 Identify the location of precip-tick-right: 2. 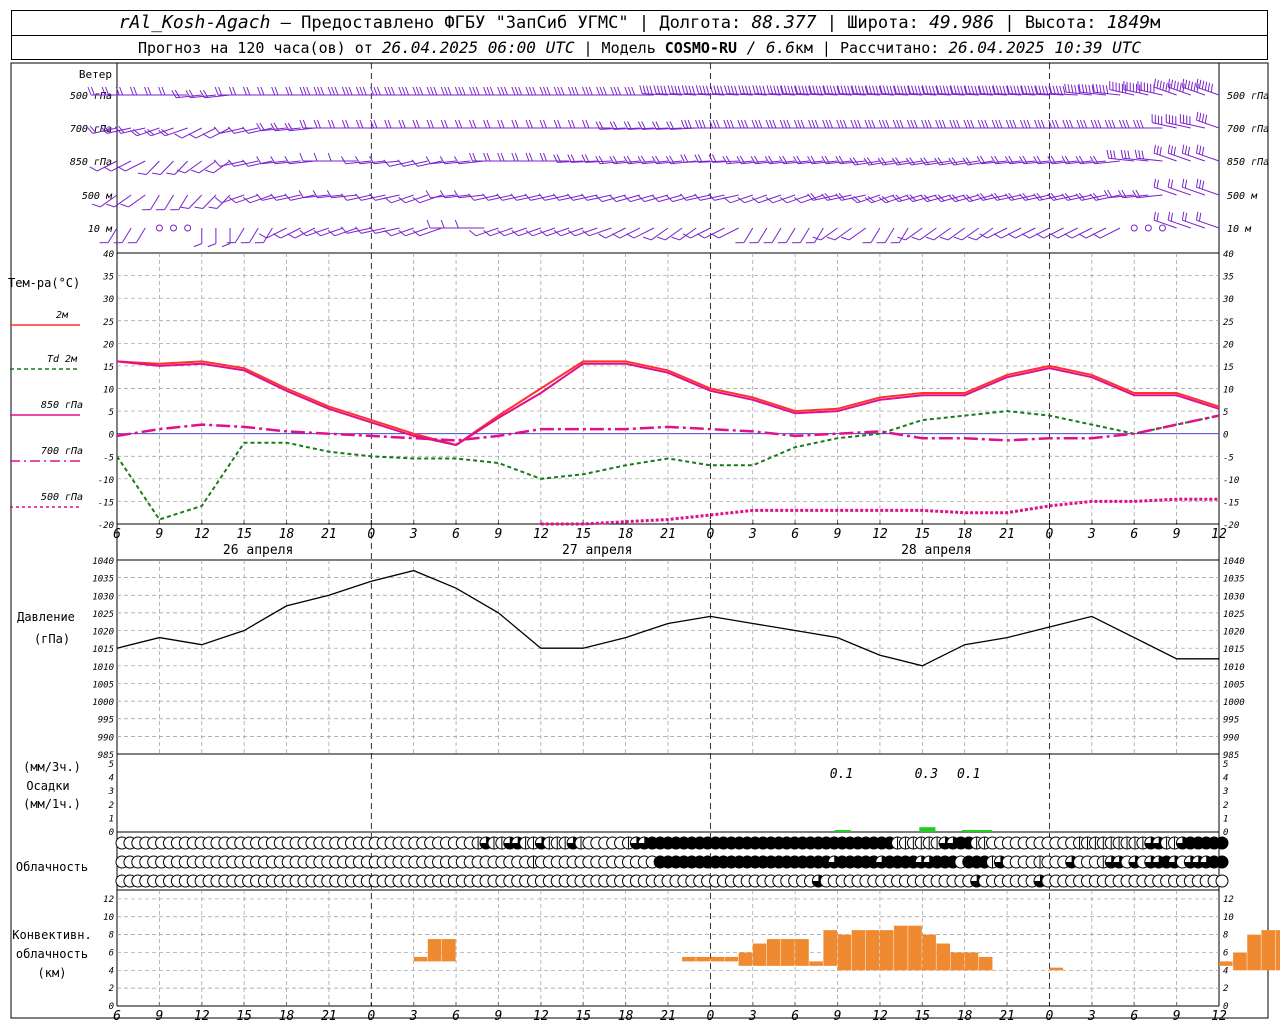
(1225, 806).